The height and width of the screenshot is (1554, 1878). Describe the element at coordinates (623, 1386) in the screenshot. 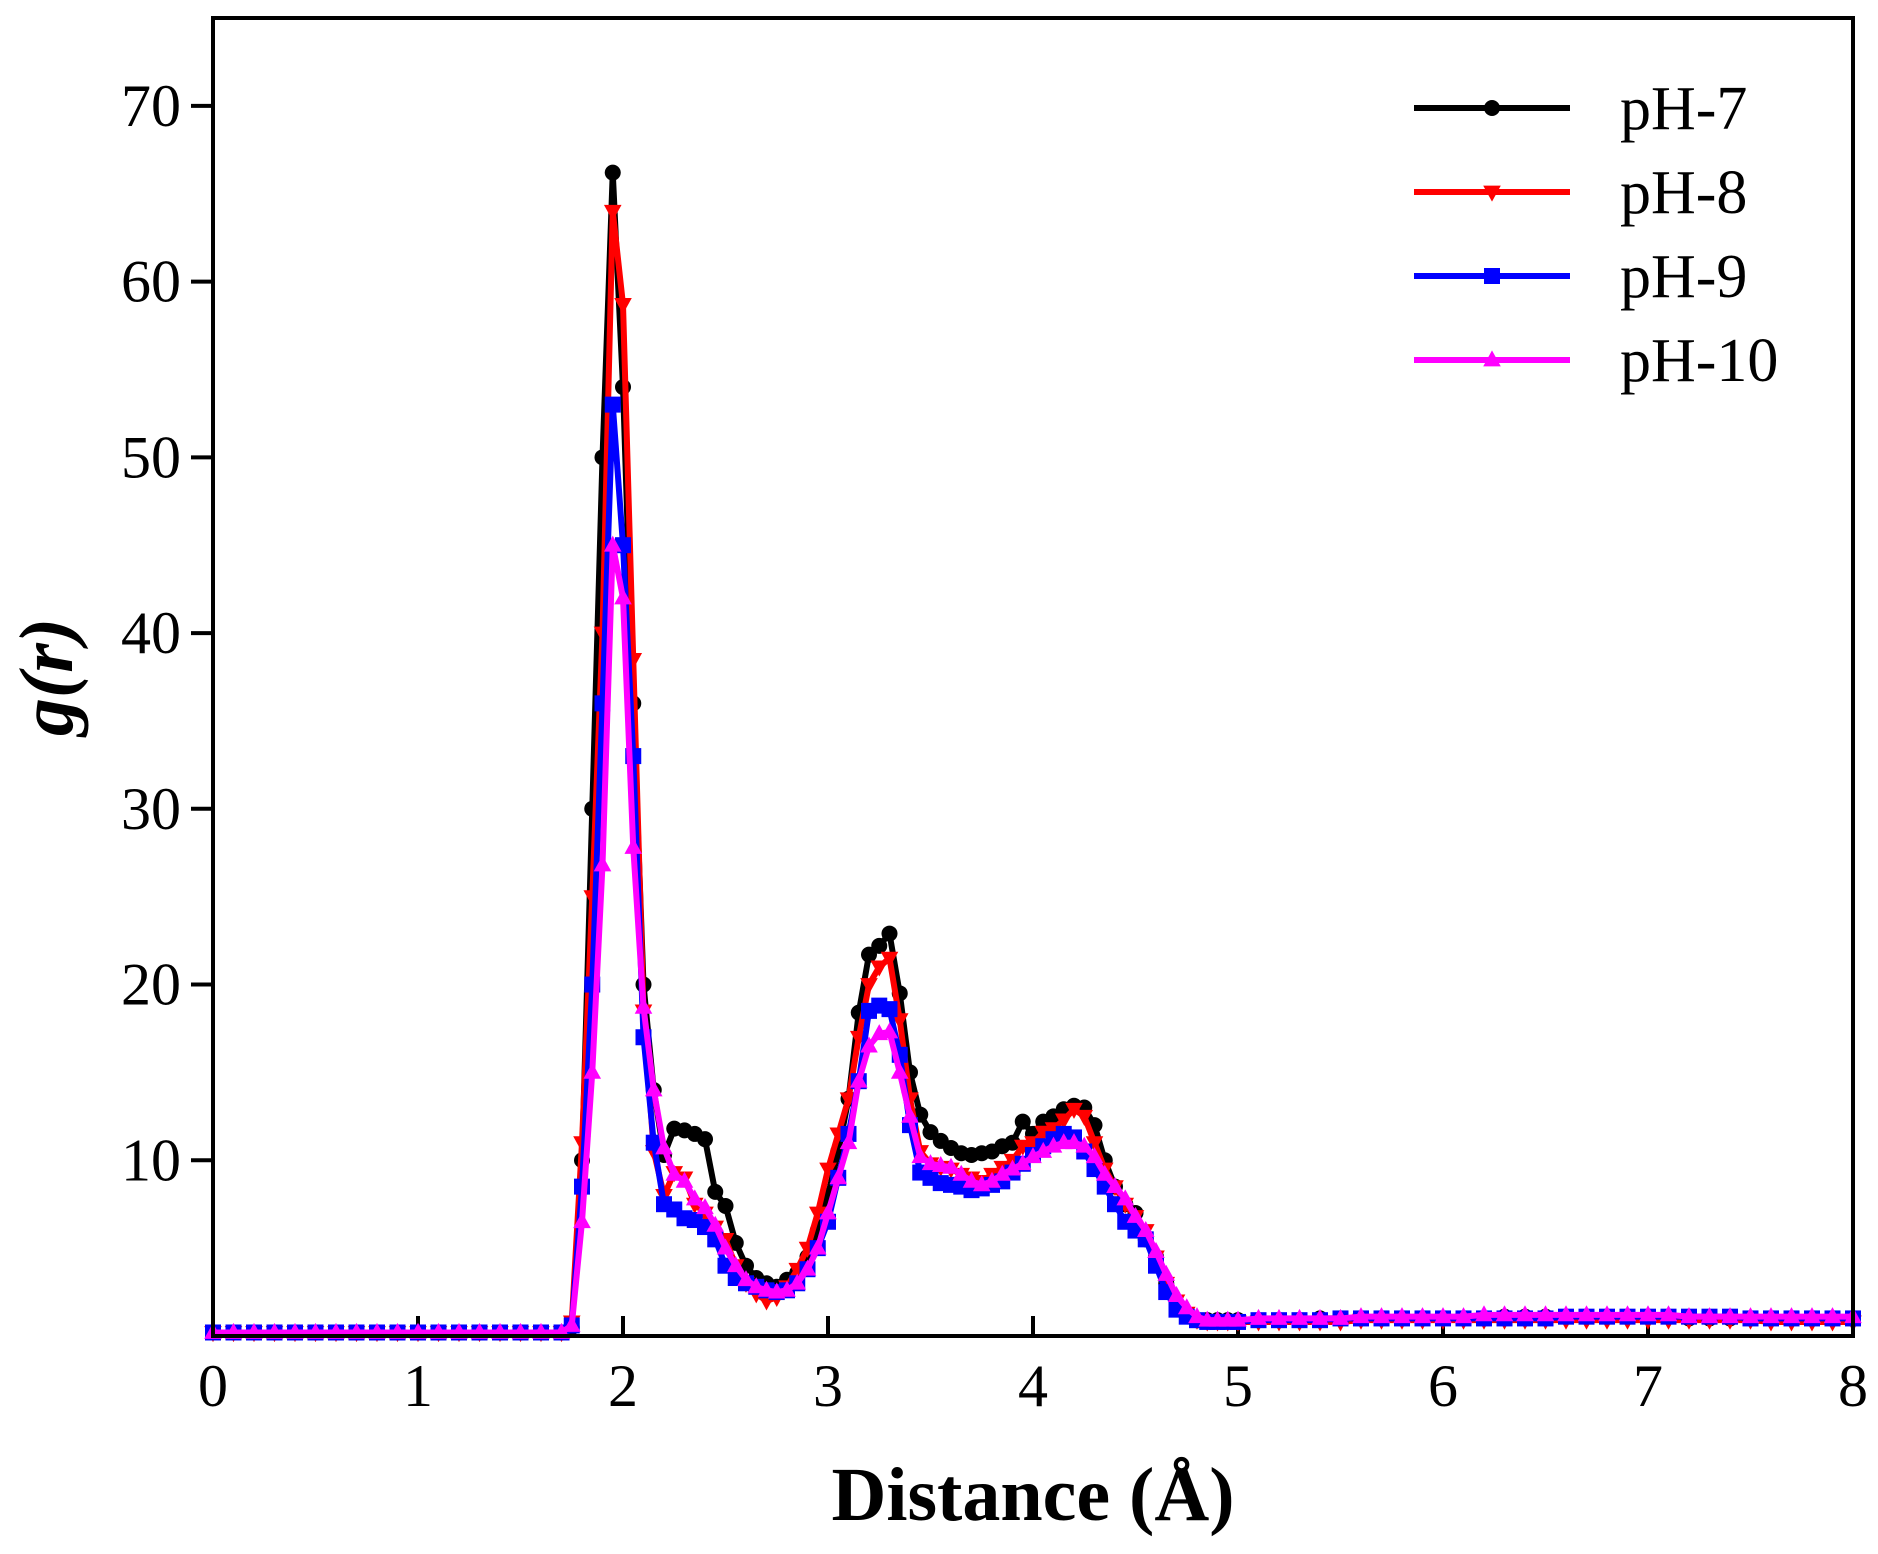

I see `x-tick-label: 2` at that location.